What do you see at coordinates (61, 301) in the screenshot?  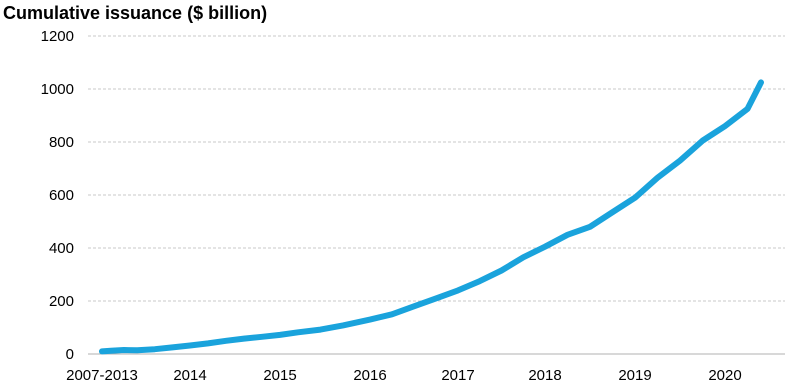 I see `y-tick-label: 200` at bounding box center [61, 301].